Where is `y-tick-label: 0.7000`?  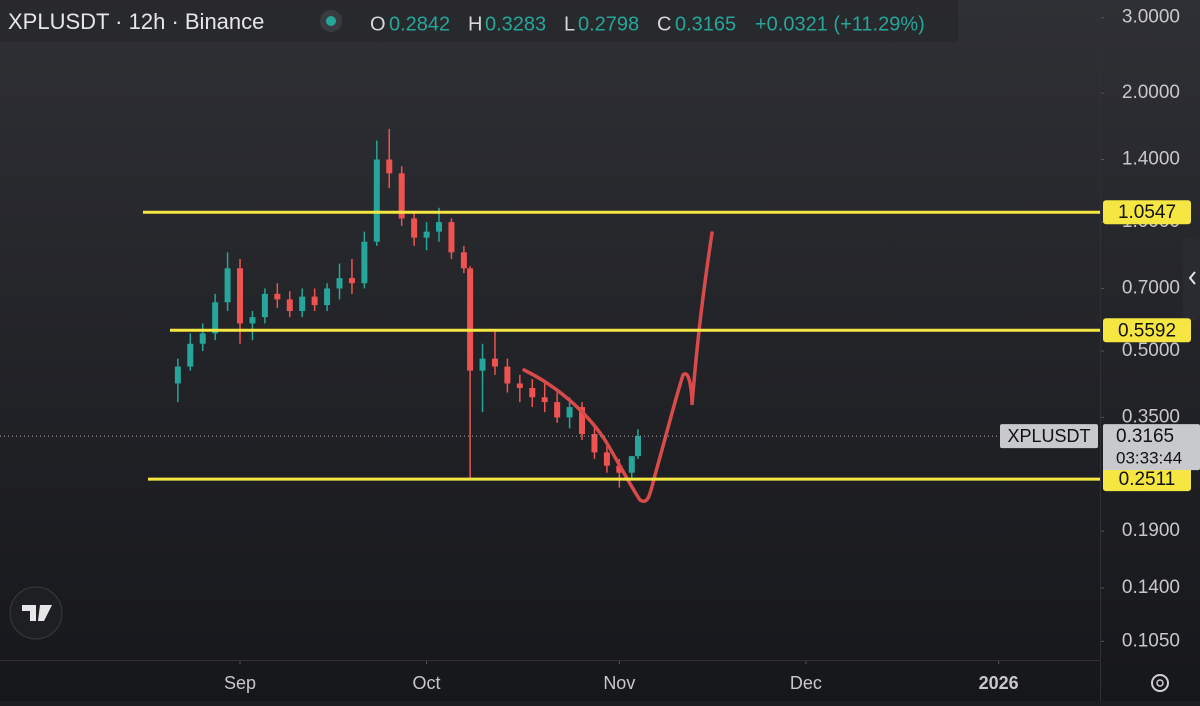
y-tick-label: 0.7000 is located at coordinates (1151, 287).